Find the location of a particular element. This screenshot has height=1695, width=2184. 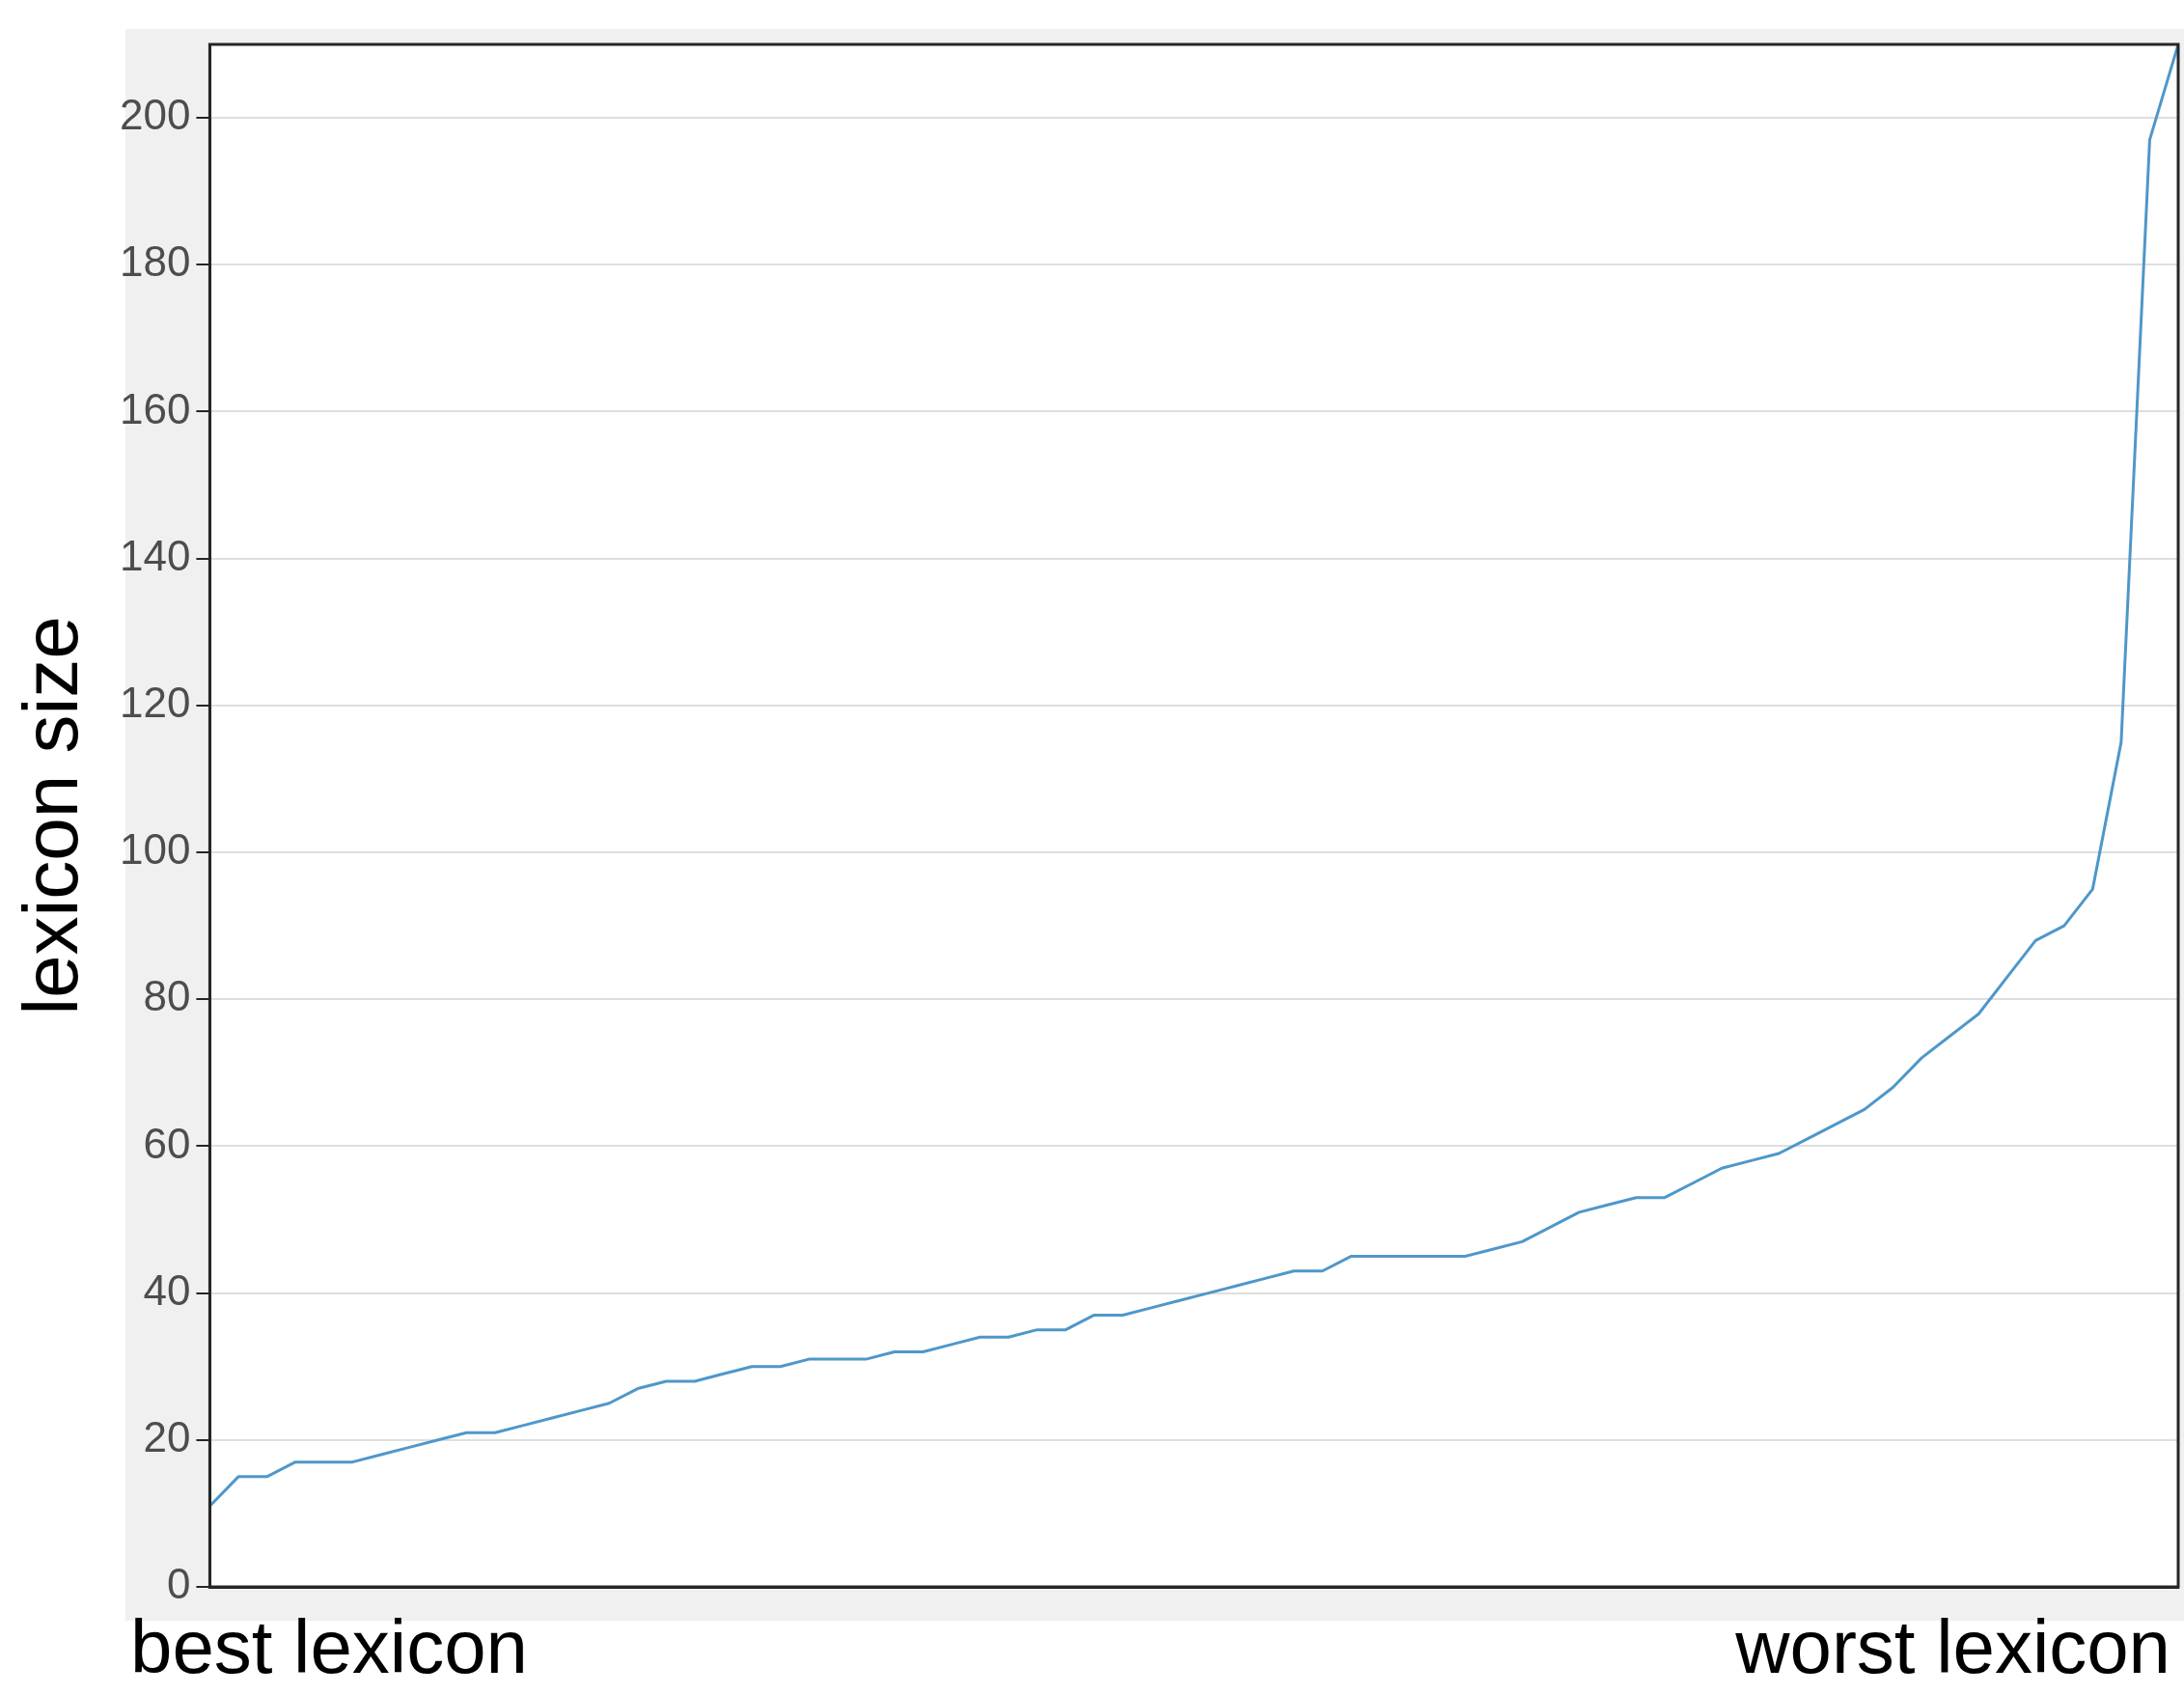

y-tick-label: 40 is located at coordinates (167, 1289).